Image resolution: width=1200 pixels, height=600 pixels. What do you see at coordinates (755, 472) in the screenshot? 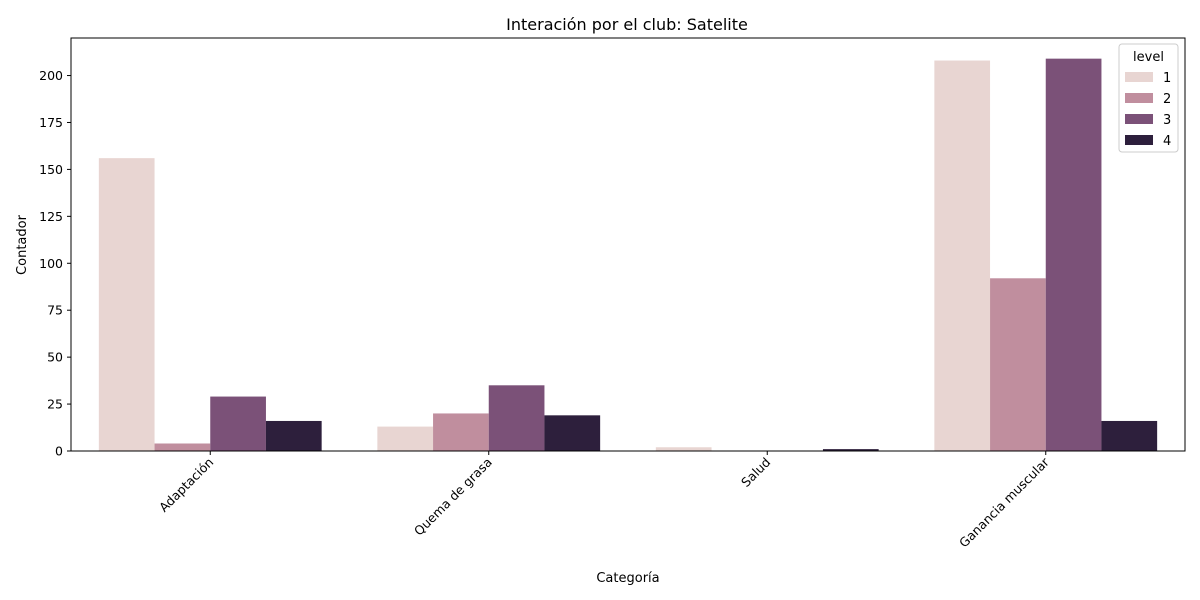
I see `x-tick-label: Salud` at bounding box center [755, 472].